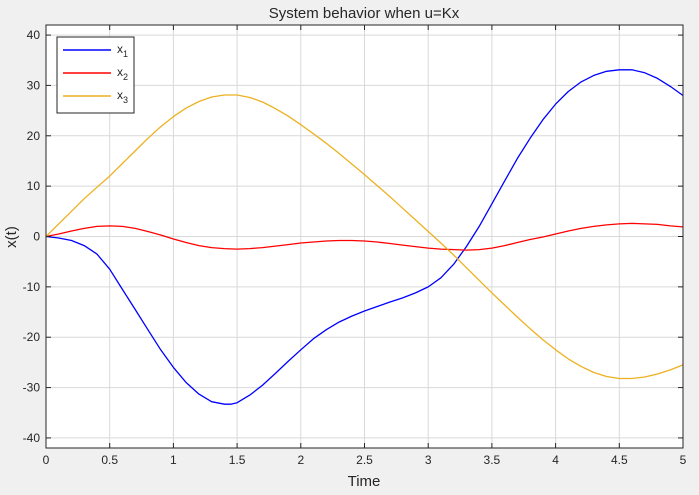  I want to click on y-axis-label: x(t), so click(11, 237).